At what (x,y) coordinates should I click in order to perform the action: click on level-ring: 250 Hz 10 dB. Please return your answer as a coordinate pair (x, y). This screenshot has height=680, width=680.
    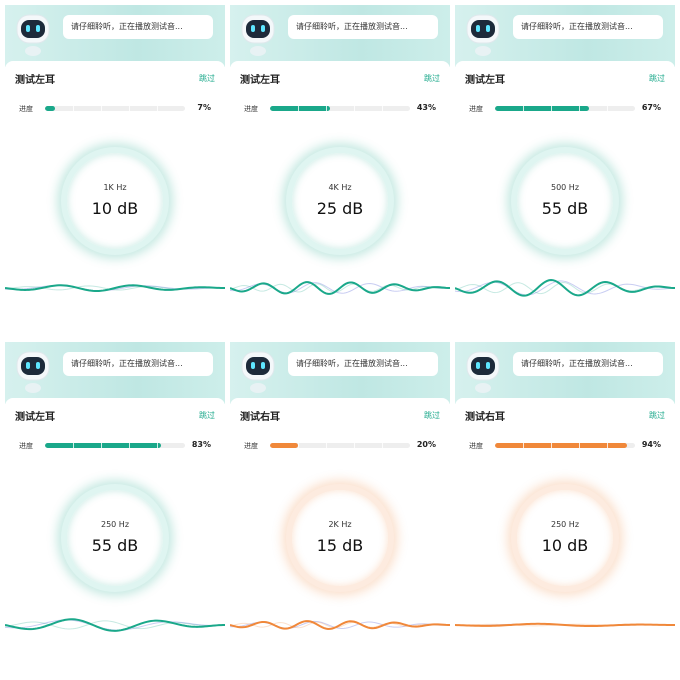
    Looking at the image, I should click on (565, 538).